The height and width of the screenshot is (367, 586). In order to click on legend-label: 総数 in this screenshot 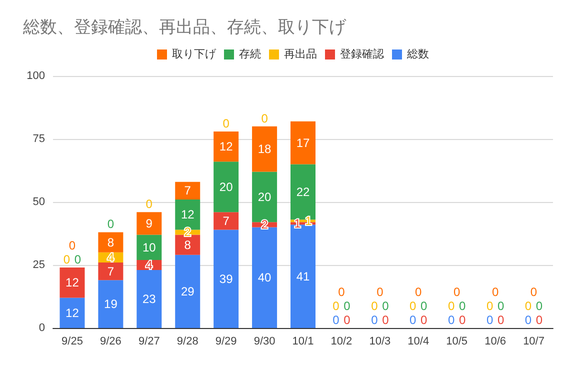, I will do `click(417, 54)`.